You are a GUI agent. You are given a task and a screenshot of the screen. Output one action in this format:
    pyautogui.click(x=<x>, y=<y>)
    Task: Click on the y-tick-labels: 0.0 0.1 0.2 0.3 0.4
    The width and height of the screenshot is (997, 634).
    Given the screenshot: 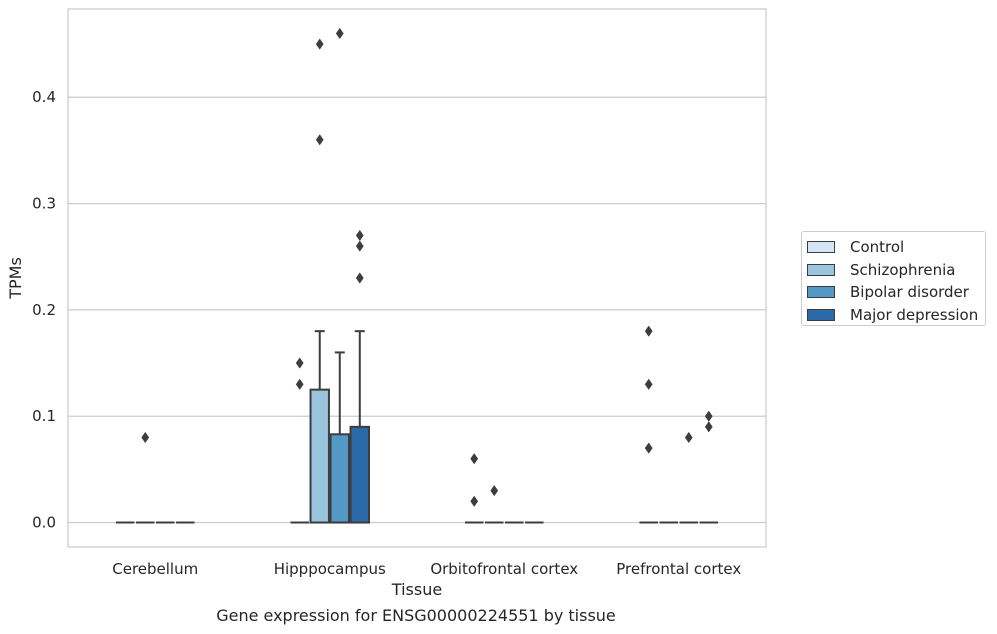 What is the action you would take?
    pyautogui.click(x=44, y=309)
    